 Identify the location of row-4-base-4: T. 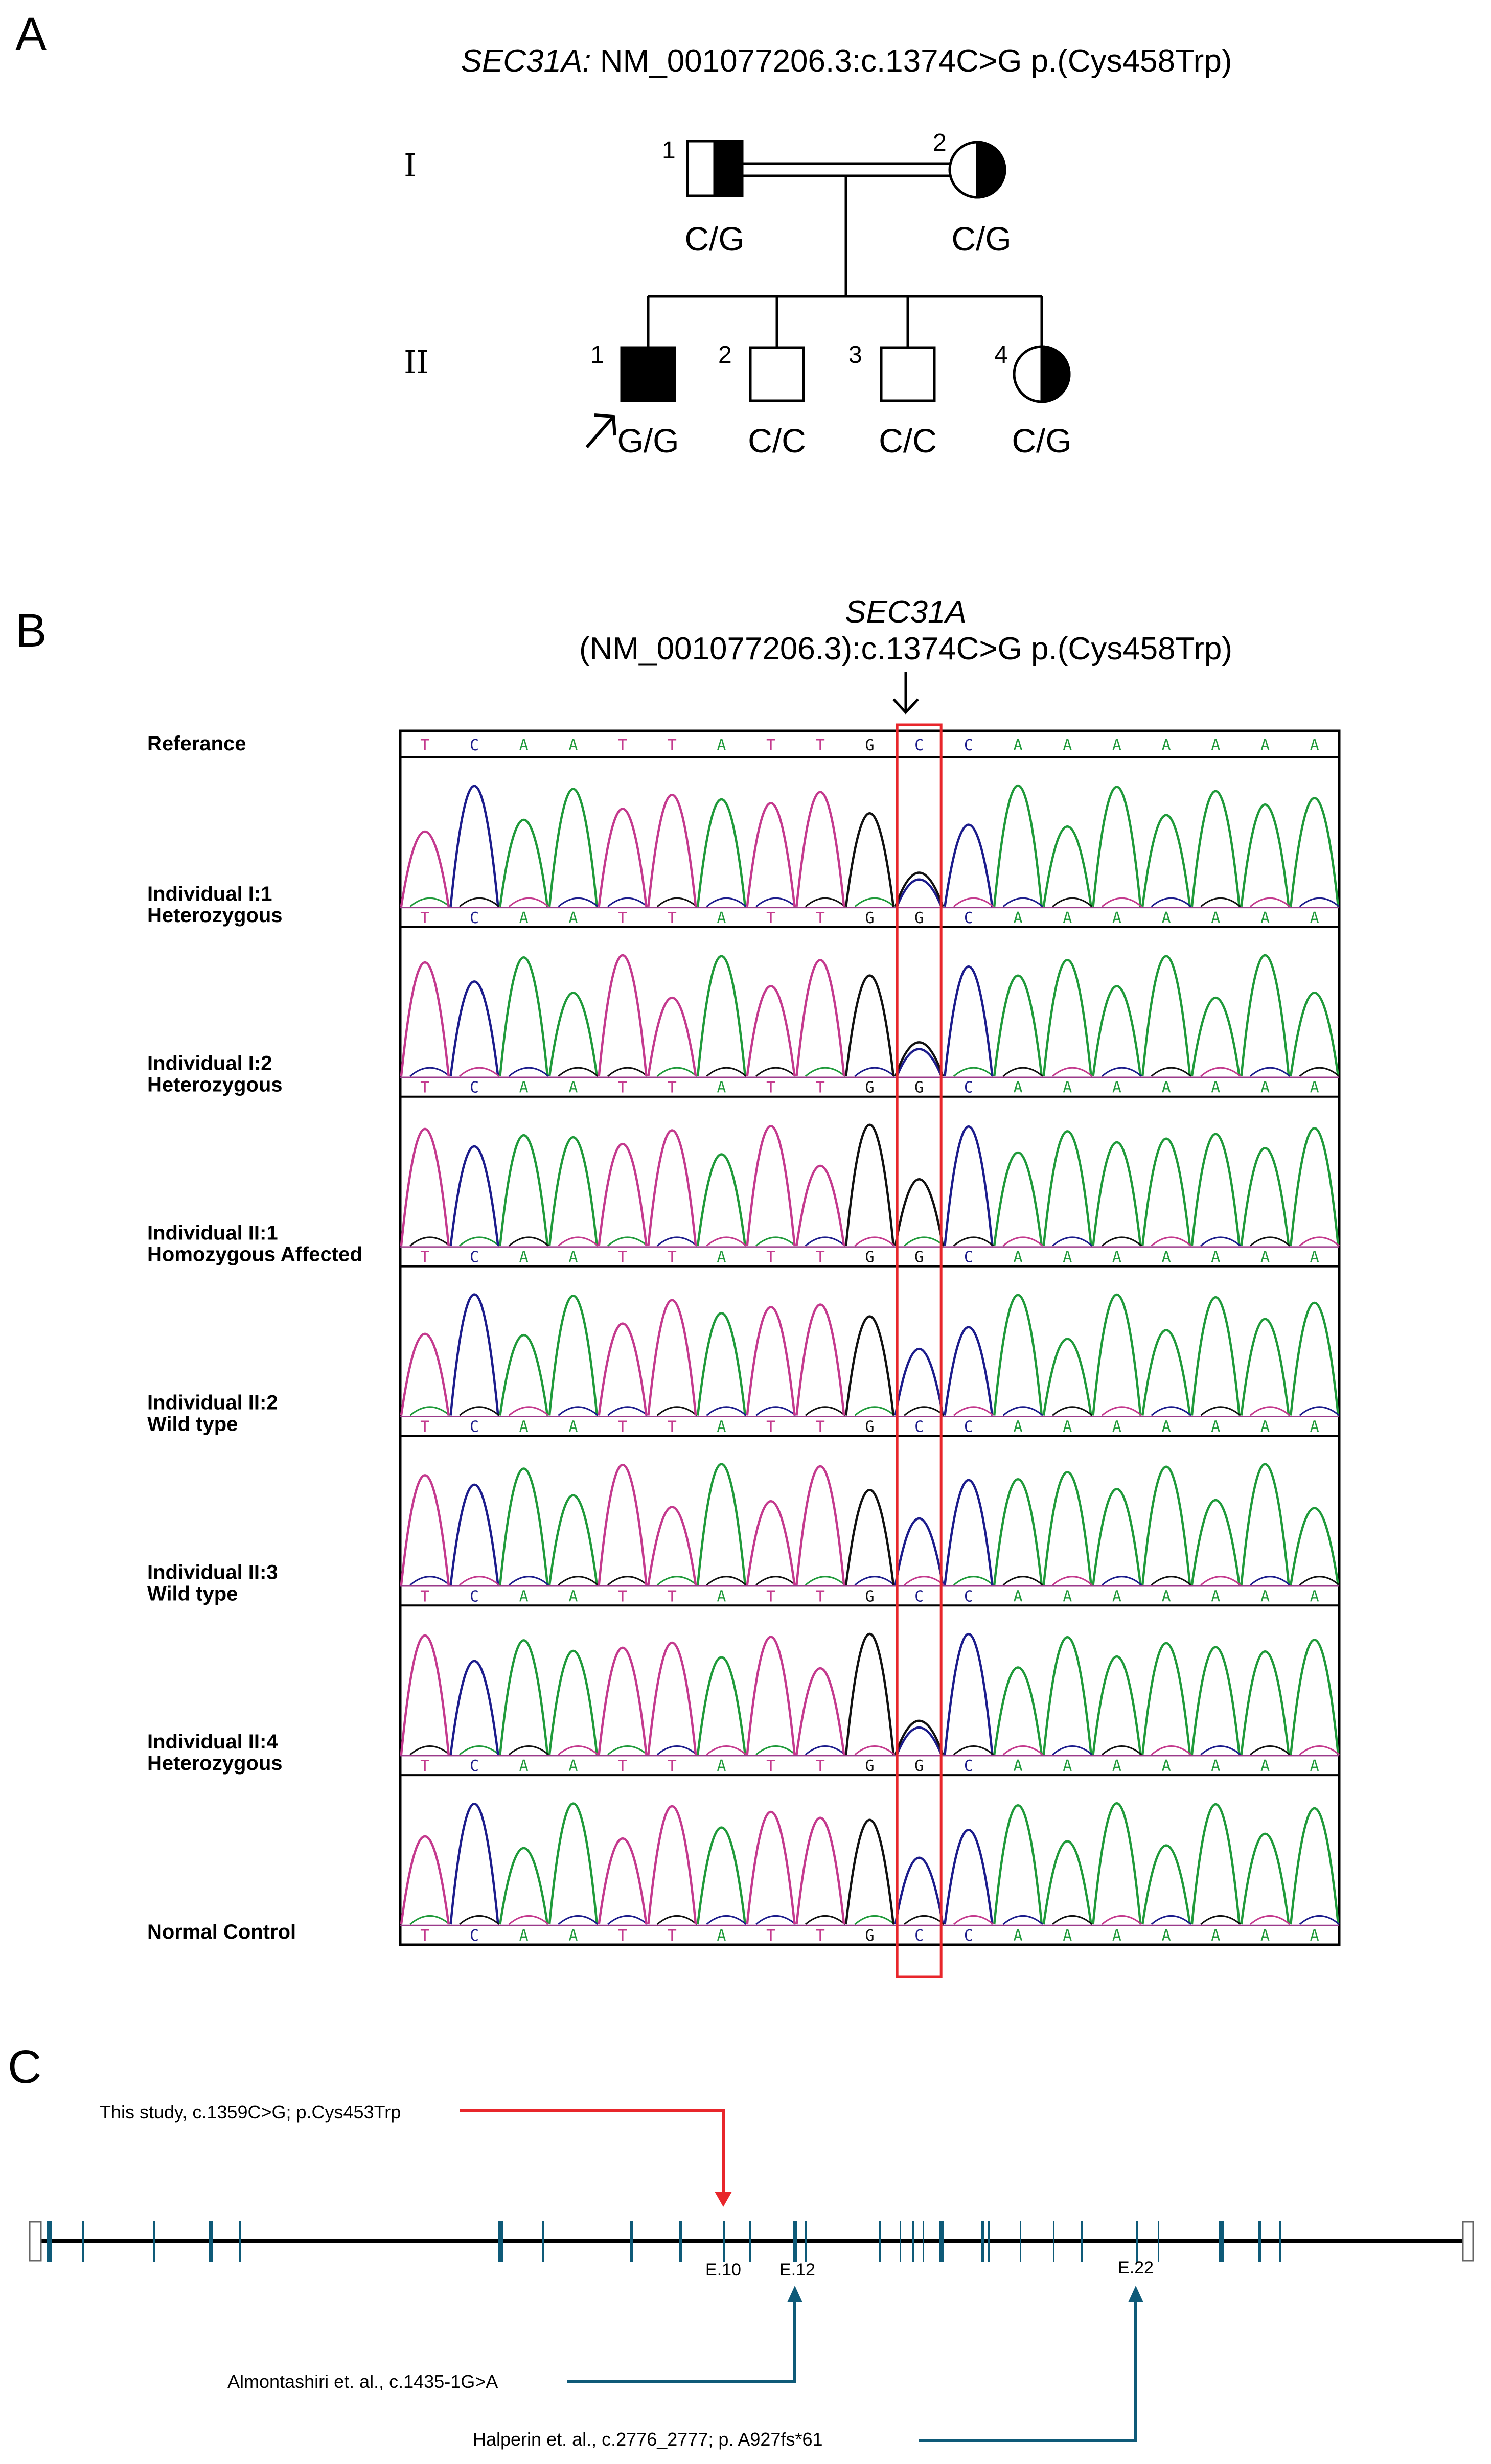
(622, 1596).